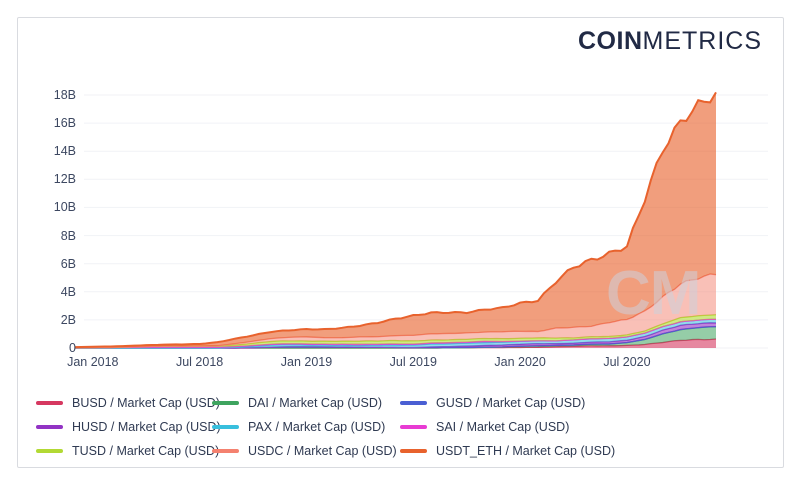 The height and width of the screenshot is (484, 800). What do you see at coordinates (68, 319) in the screenshot?
I see `y-axis-label: 2B` at bounding box center [68, 319].